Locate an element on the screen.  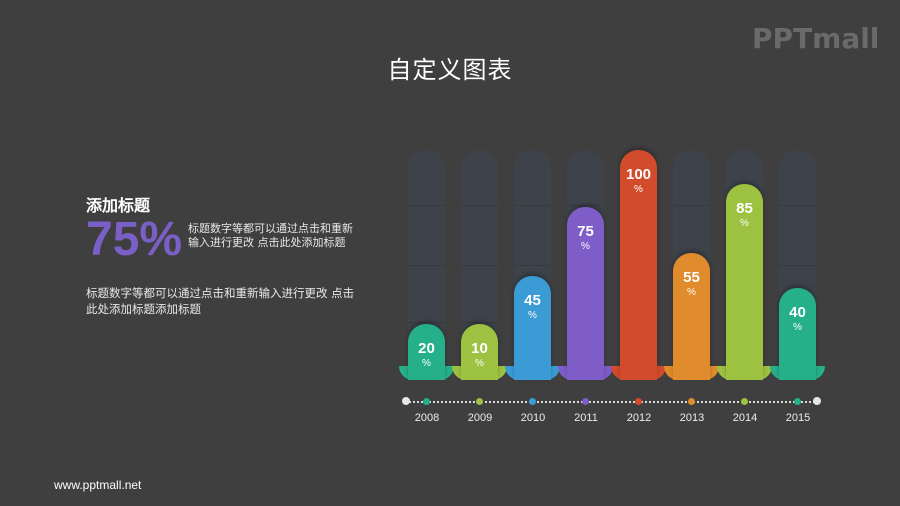
highlight-percentage: 75% is located at coordinates (134, 239).